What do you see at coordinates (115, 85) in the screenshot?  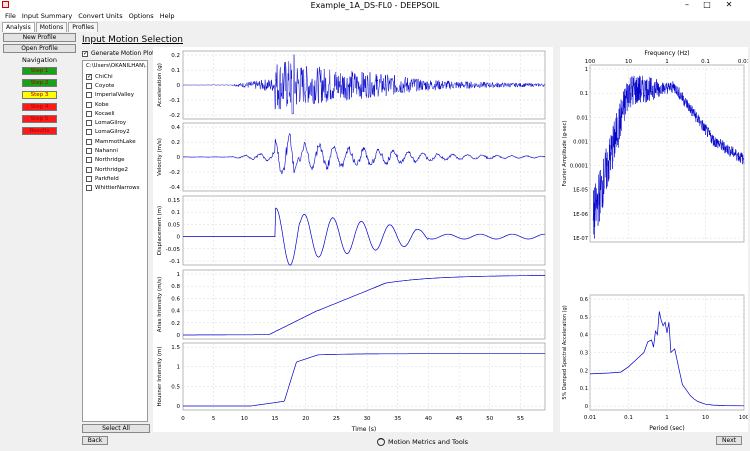 I see `motion-item: Coyote` at bounding box center [115, 85].